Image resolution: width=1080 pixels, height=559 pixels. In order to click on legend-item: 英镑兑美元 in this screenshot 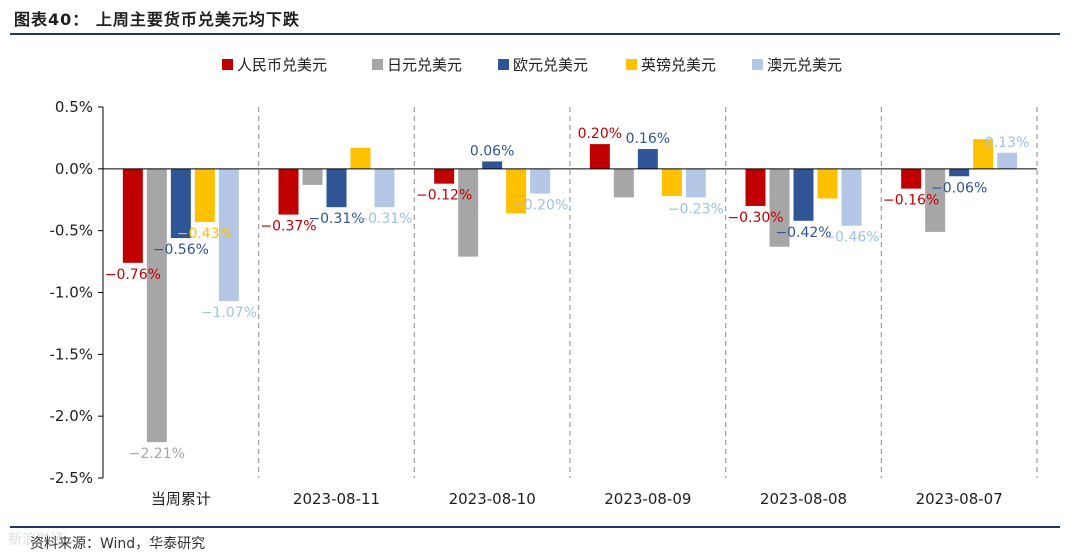, I will do `click(671, 65)`.